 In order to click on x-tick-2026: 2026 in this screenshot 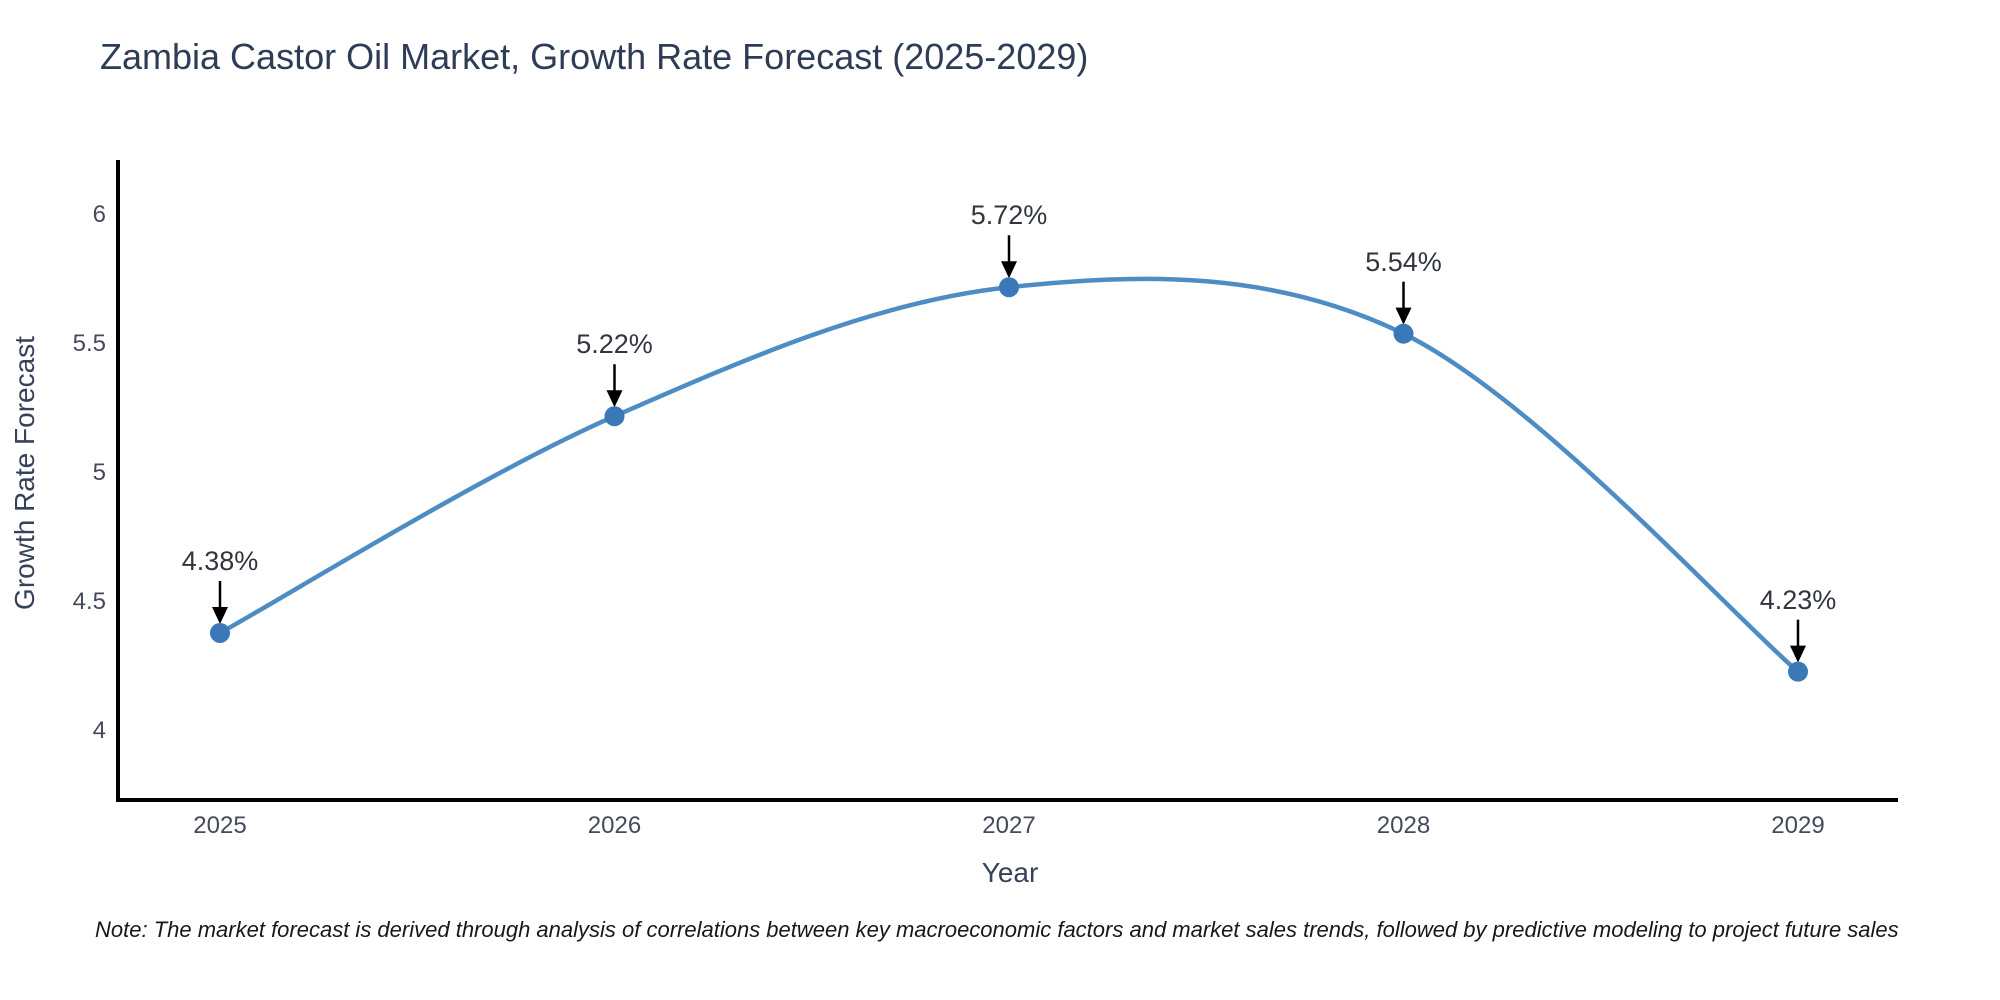, I will do `click(614, 825)`.